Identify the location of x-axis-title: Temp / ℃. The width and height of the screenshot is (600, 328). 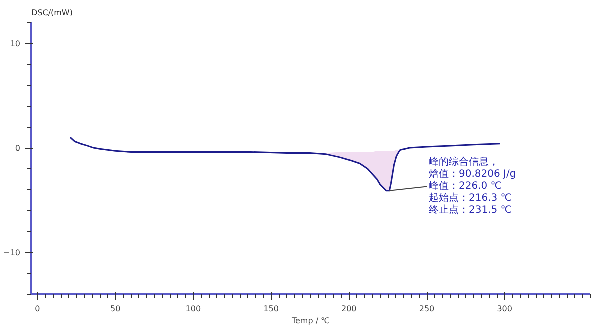
(310, 321).